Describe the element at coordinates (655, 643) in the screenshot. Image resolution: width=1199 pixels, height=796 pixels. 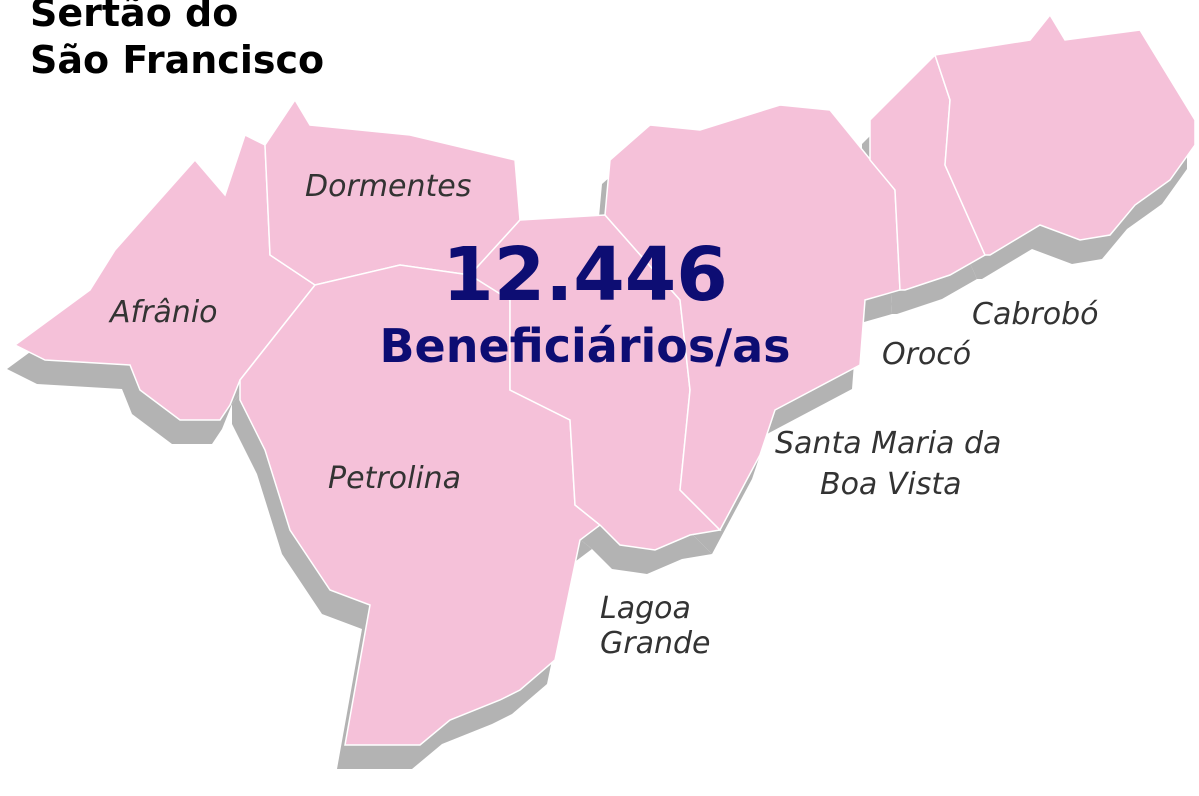
I see `region-label: Grande` at that location.